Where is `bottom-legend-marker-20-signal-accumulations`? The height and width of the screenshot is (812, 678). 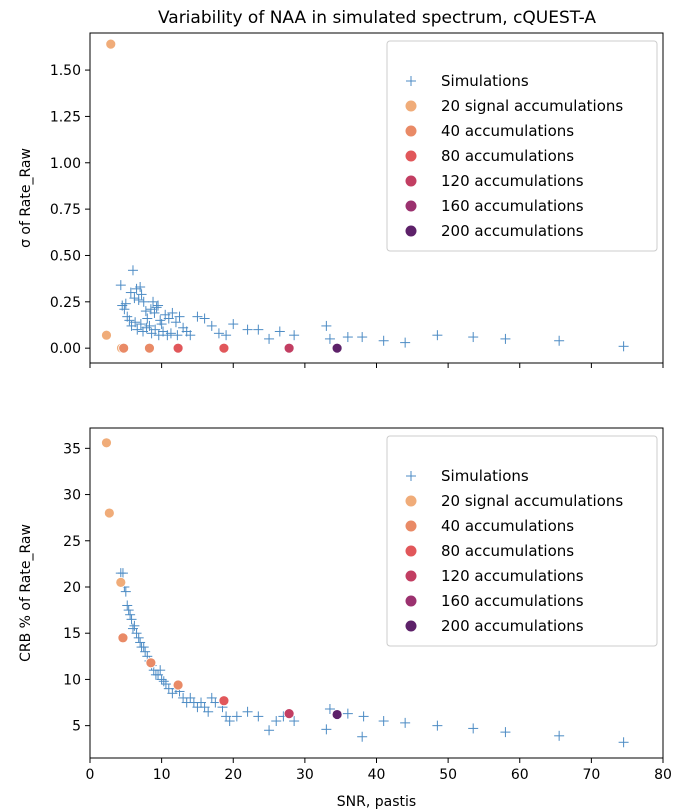 bottom-legend-marker-20-signal-accumulations is located at coordinates (411, 501).